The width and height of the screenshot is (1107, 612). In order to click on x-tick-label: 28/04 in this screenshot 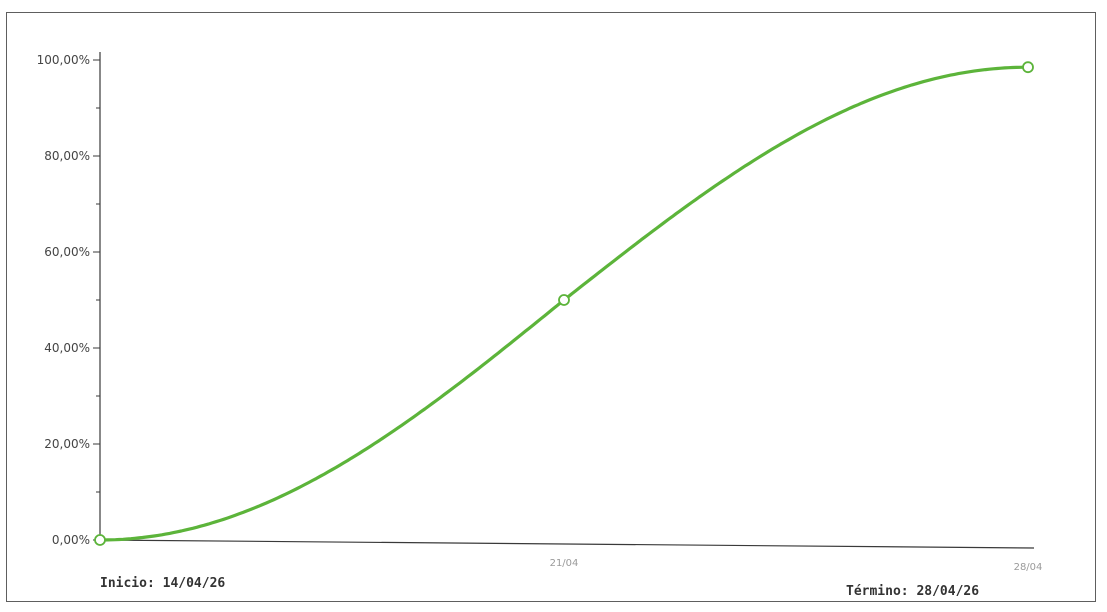, I will do `click(1028, 567)`.